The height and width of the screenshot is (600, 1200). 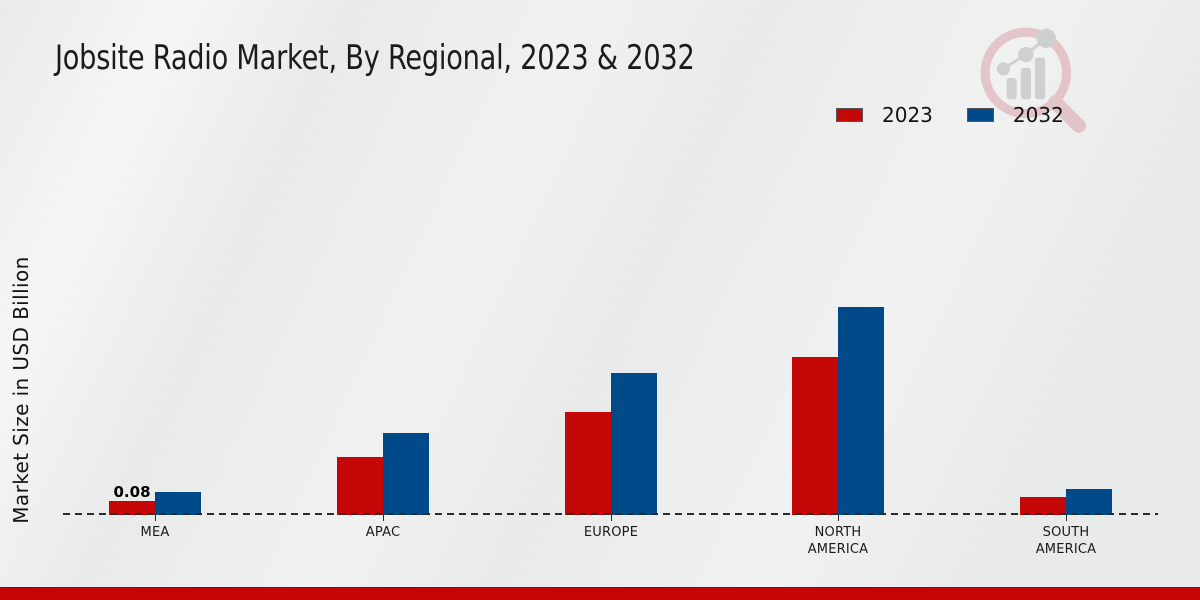 What do you see at coordinates (600, 593) in the screenshot?
I see `footer-accent-bar` at bounding box center [600, 593].